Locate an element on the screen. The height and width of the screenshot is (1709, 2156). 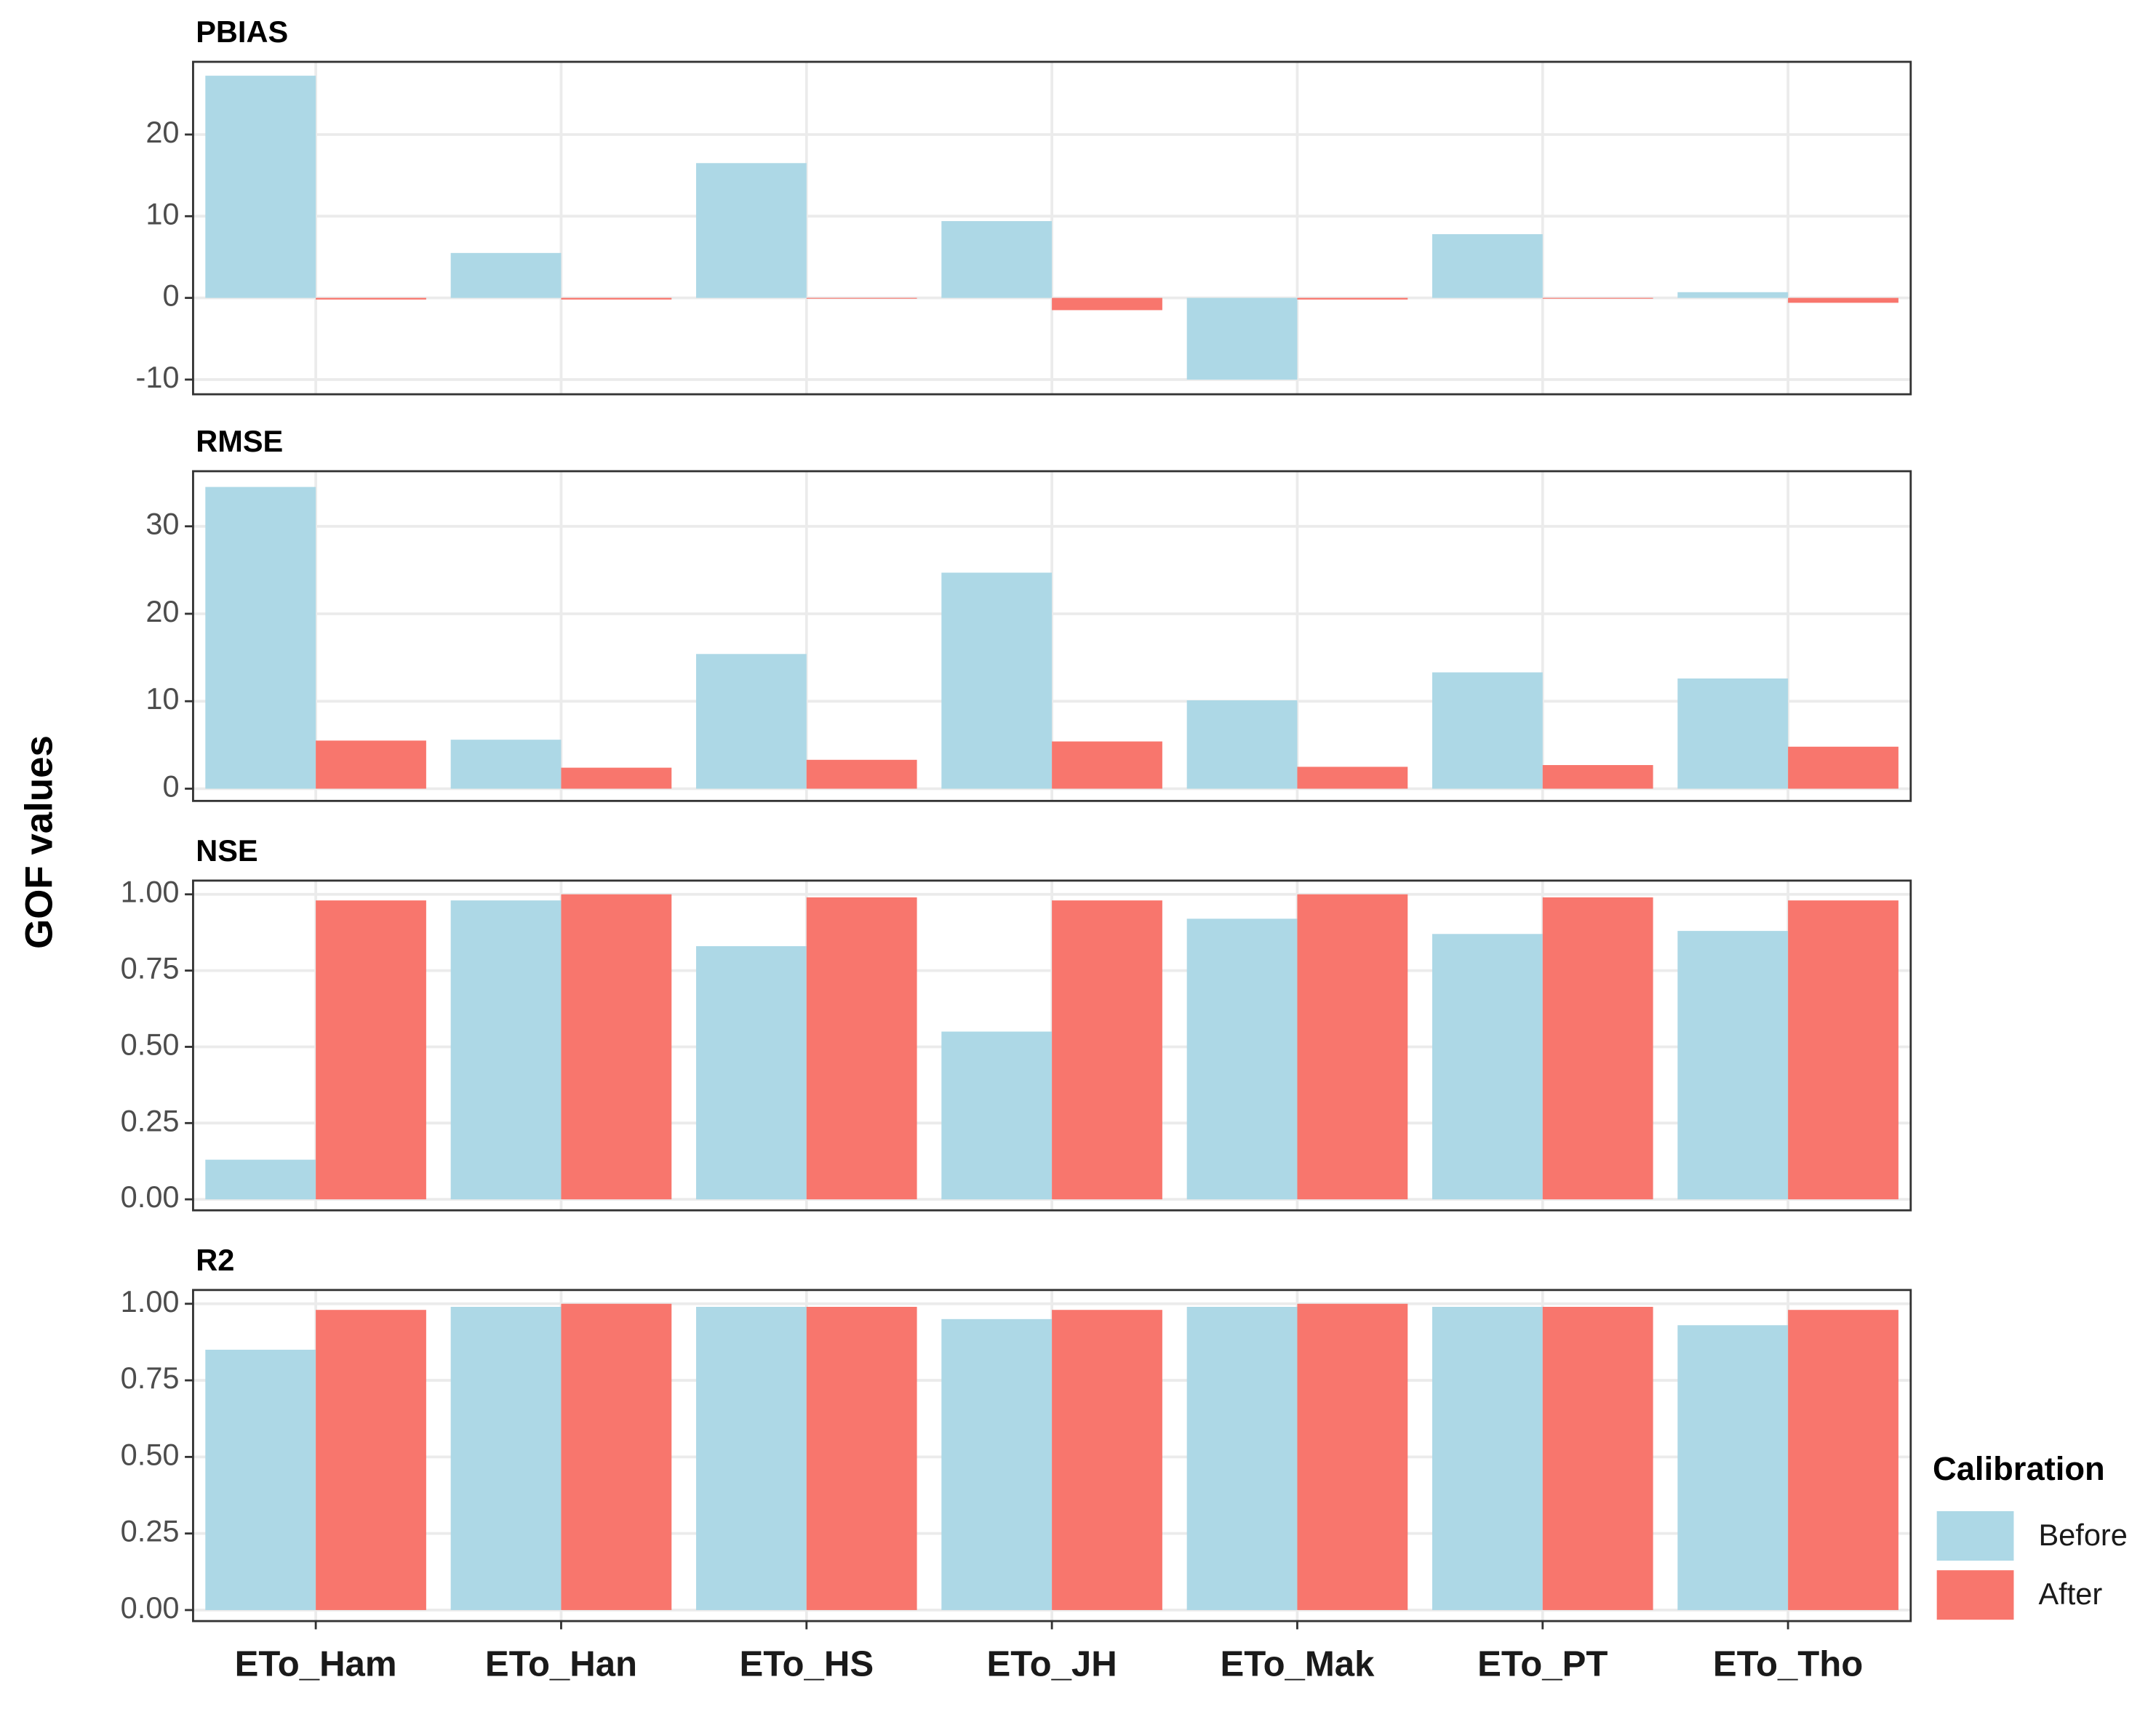
panel-title: R2 is located at coordinates (215, 1260).